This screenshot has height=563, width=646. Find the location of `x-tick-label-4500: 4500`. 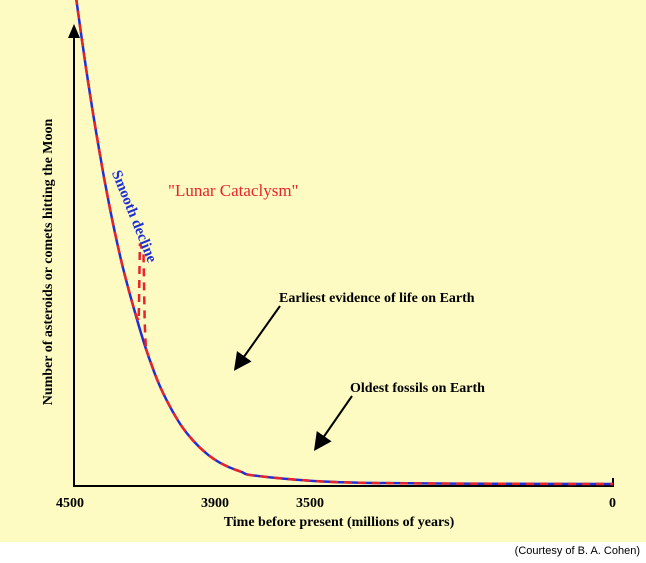

x-tick-label-4500: 4500 is located at coordinates (70, 503).